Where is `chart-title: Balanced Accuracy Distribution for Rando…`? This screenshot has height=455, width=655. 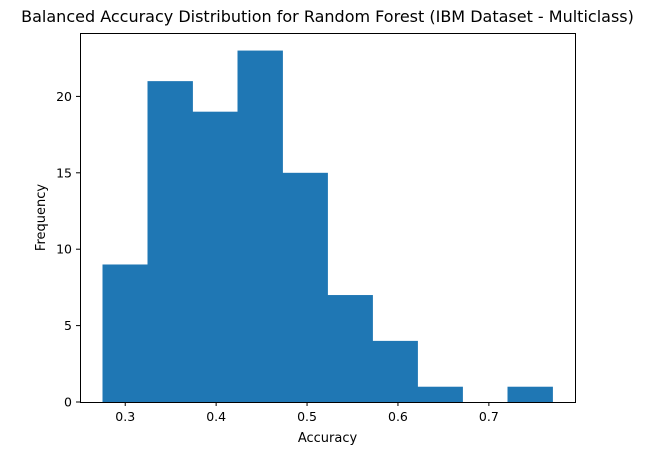 chart-title: Balanced Accuracy Distribution for Rando… is located at coordinates (327, 16).